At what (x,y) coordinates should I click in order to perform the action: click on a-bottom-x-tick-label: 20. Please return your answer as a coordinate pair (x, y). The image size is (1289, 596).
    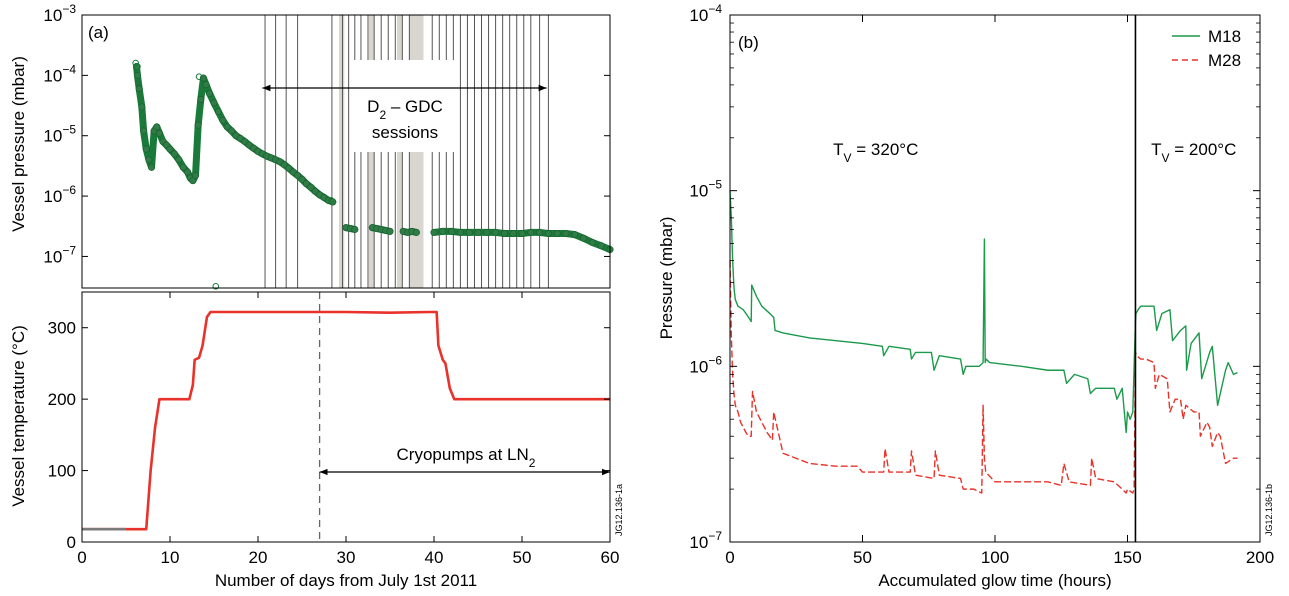
    Looking at the image, I should click on (258, 557).